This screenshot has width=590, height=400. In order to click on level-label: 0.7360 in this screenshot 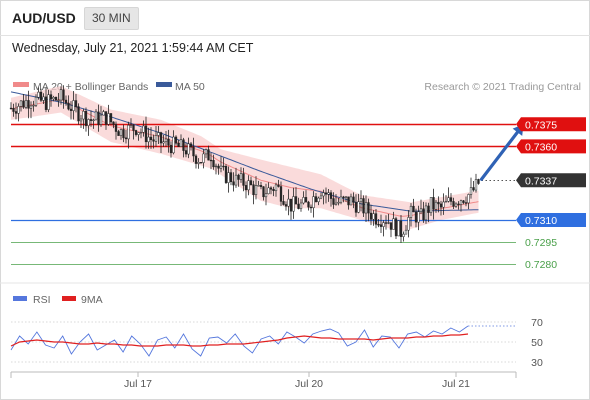, I will do `click(541, 147)`.